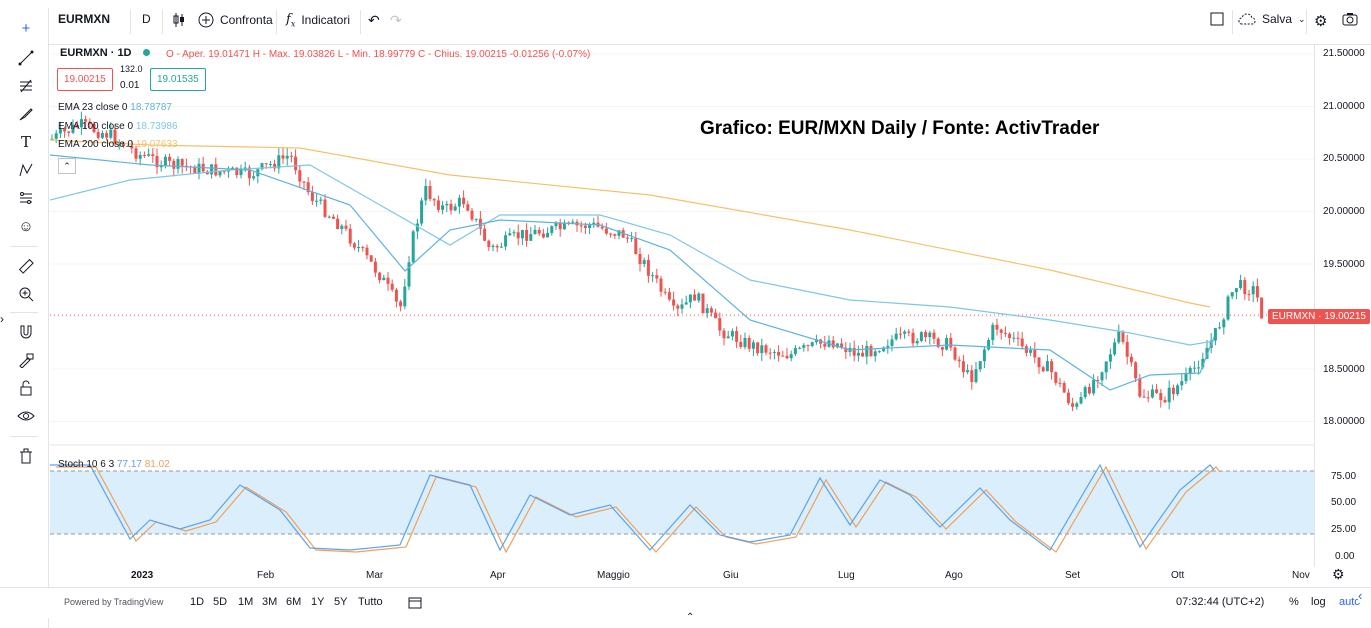  I want to click on percent-toggle: %, so click(1294, 602).